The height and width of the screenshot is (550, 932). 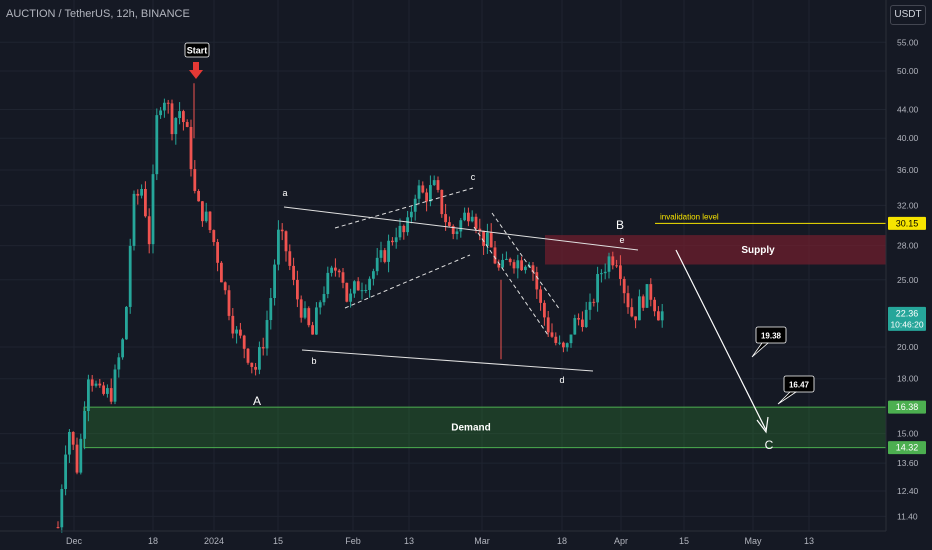 I want to click on wave-label-C: C, so click(x=769, y=445).